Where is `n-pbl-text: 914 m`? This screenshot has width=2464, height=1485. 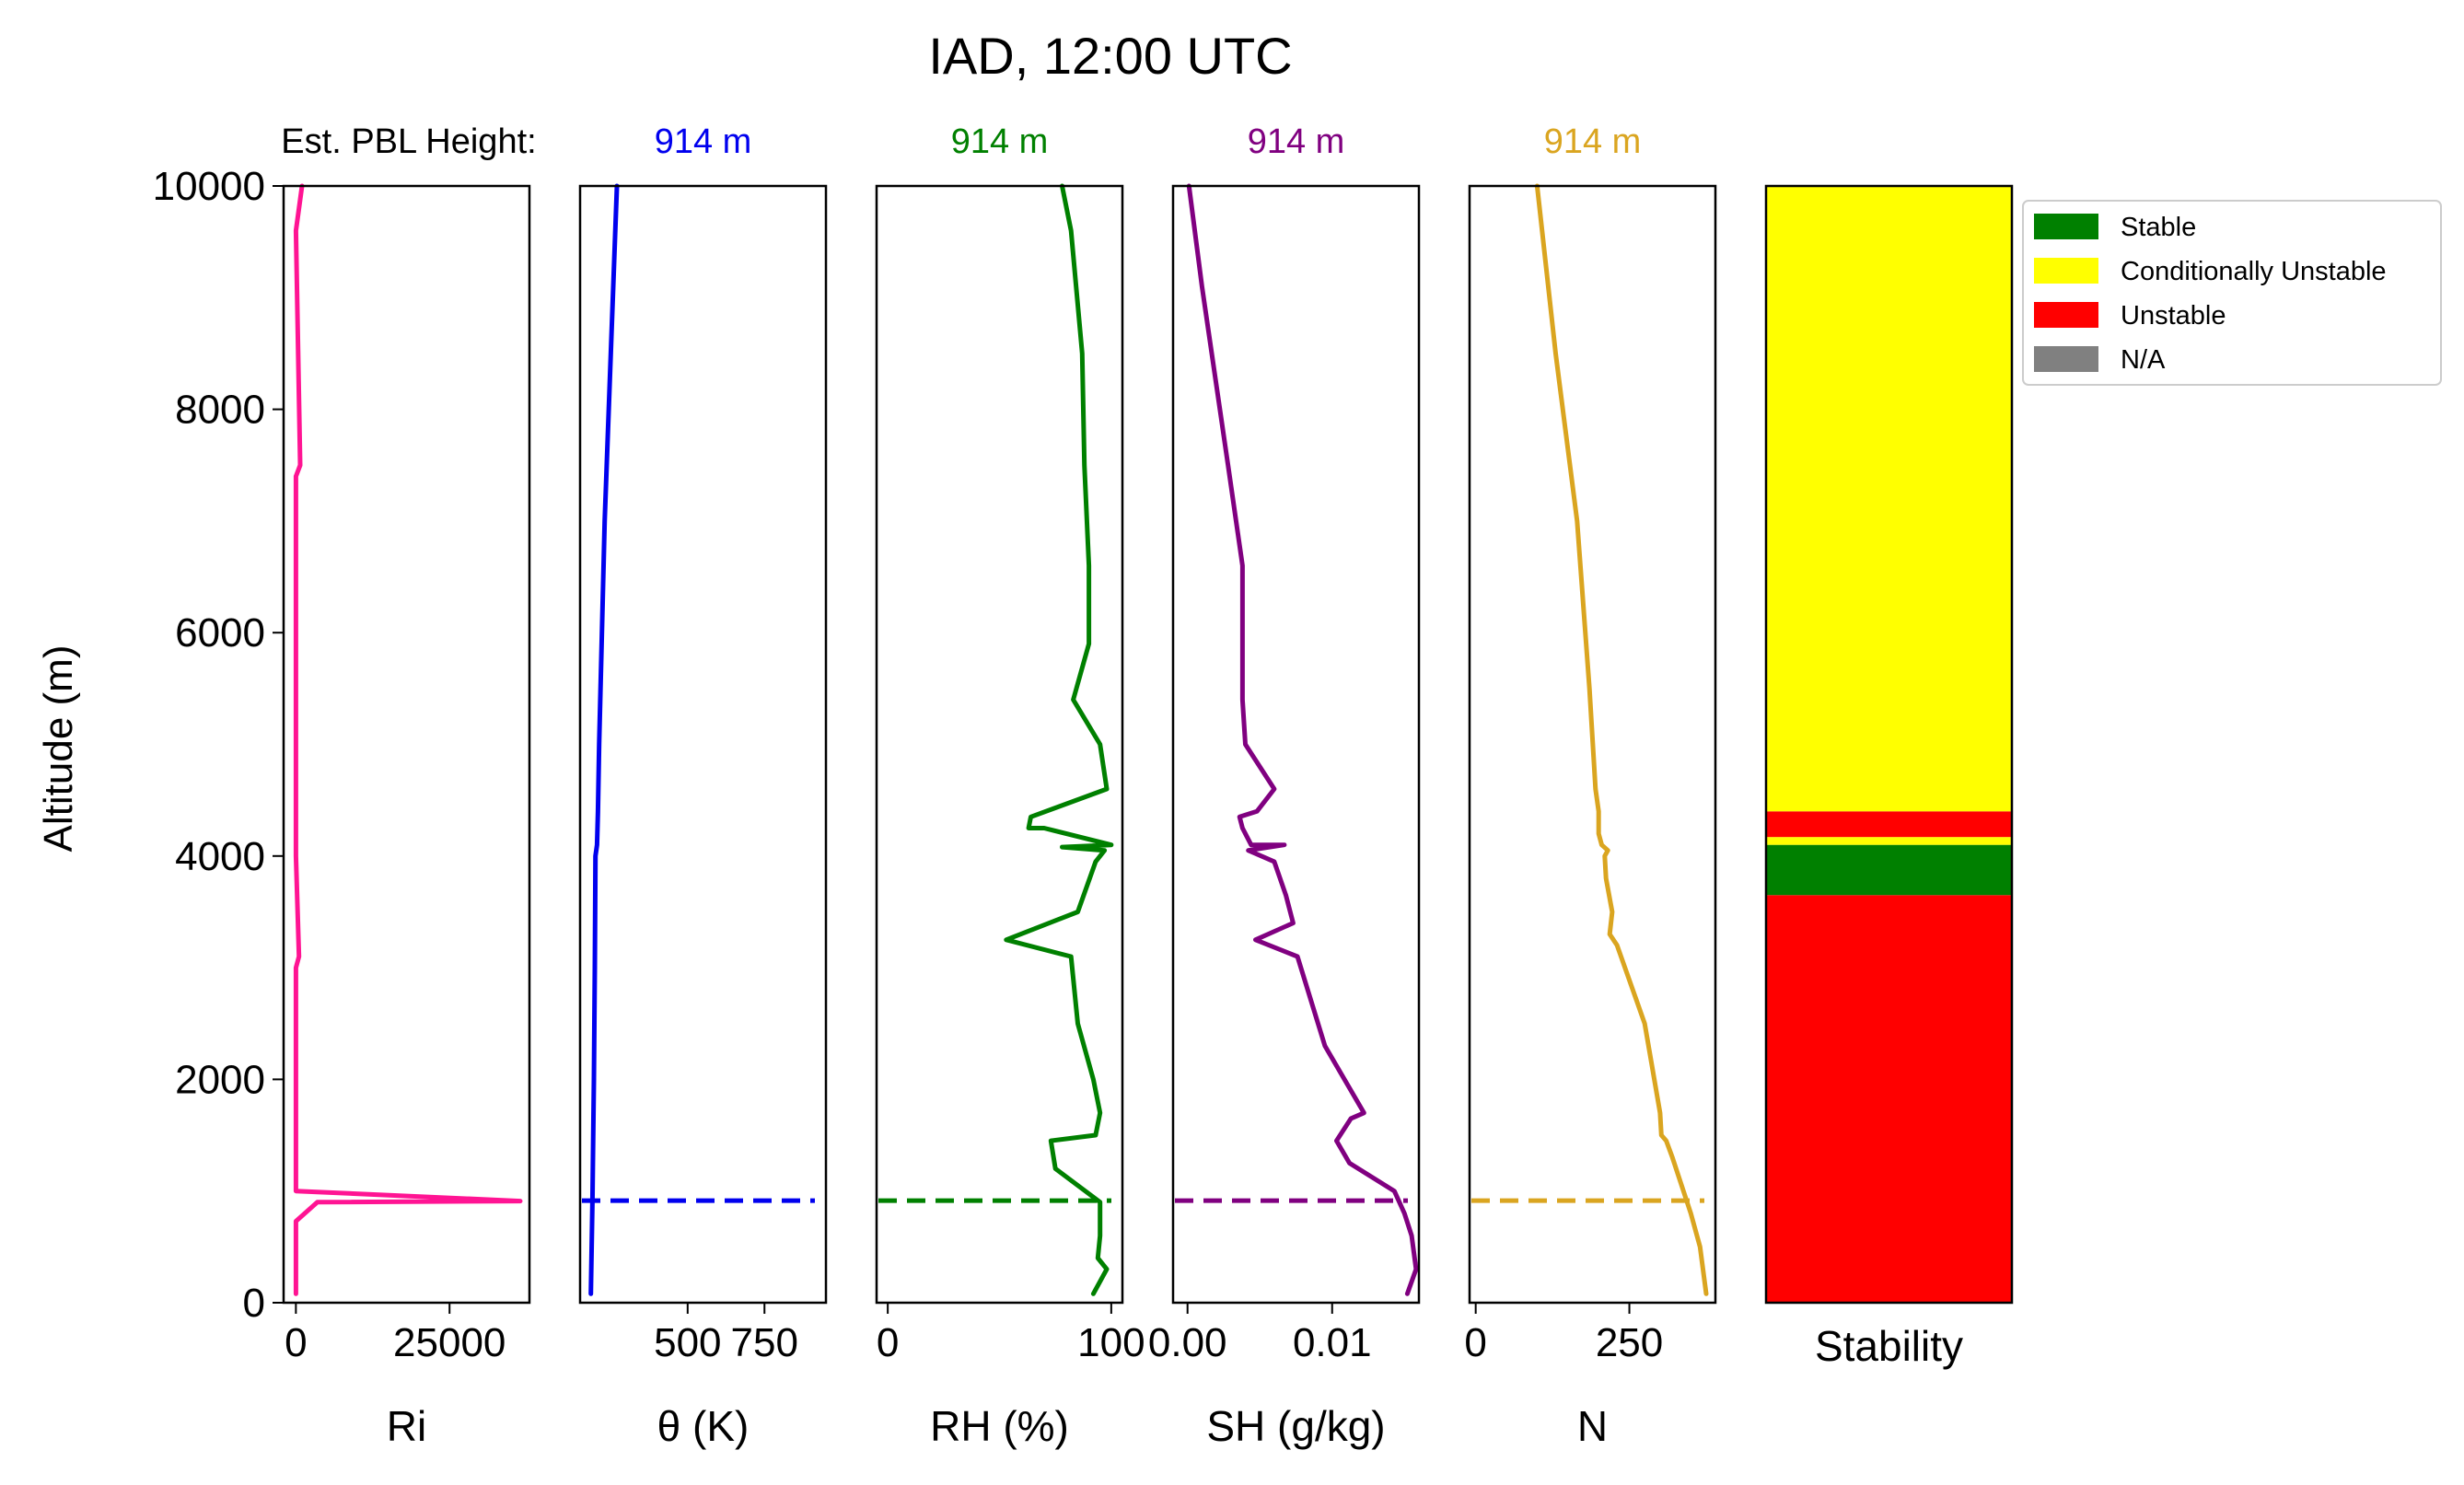 n-pbl-text: 914 m is located at coordinates (1593, 141).